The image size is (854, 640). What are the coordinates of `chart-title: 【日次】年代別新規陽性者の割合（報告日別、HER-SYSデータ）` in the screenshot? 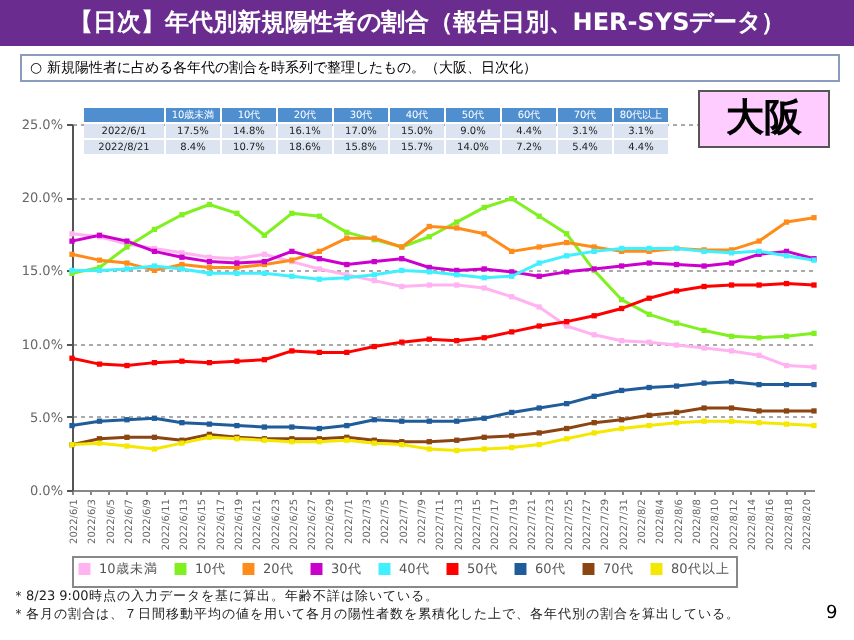 It's located at (427, 23).